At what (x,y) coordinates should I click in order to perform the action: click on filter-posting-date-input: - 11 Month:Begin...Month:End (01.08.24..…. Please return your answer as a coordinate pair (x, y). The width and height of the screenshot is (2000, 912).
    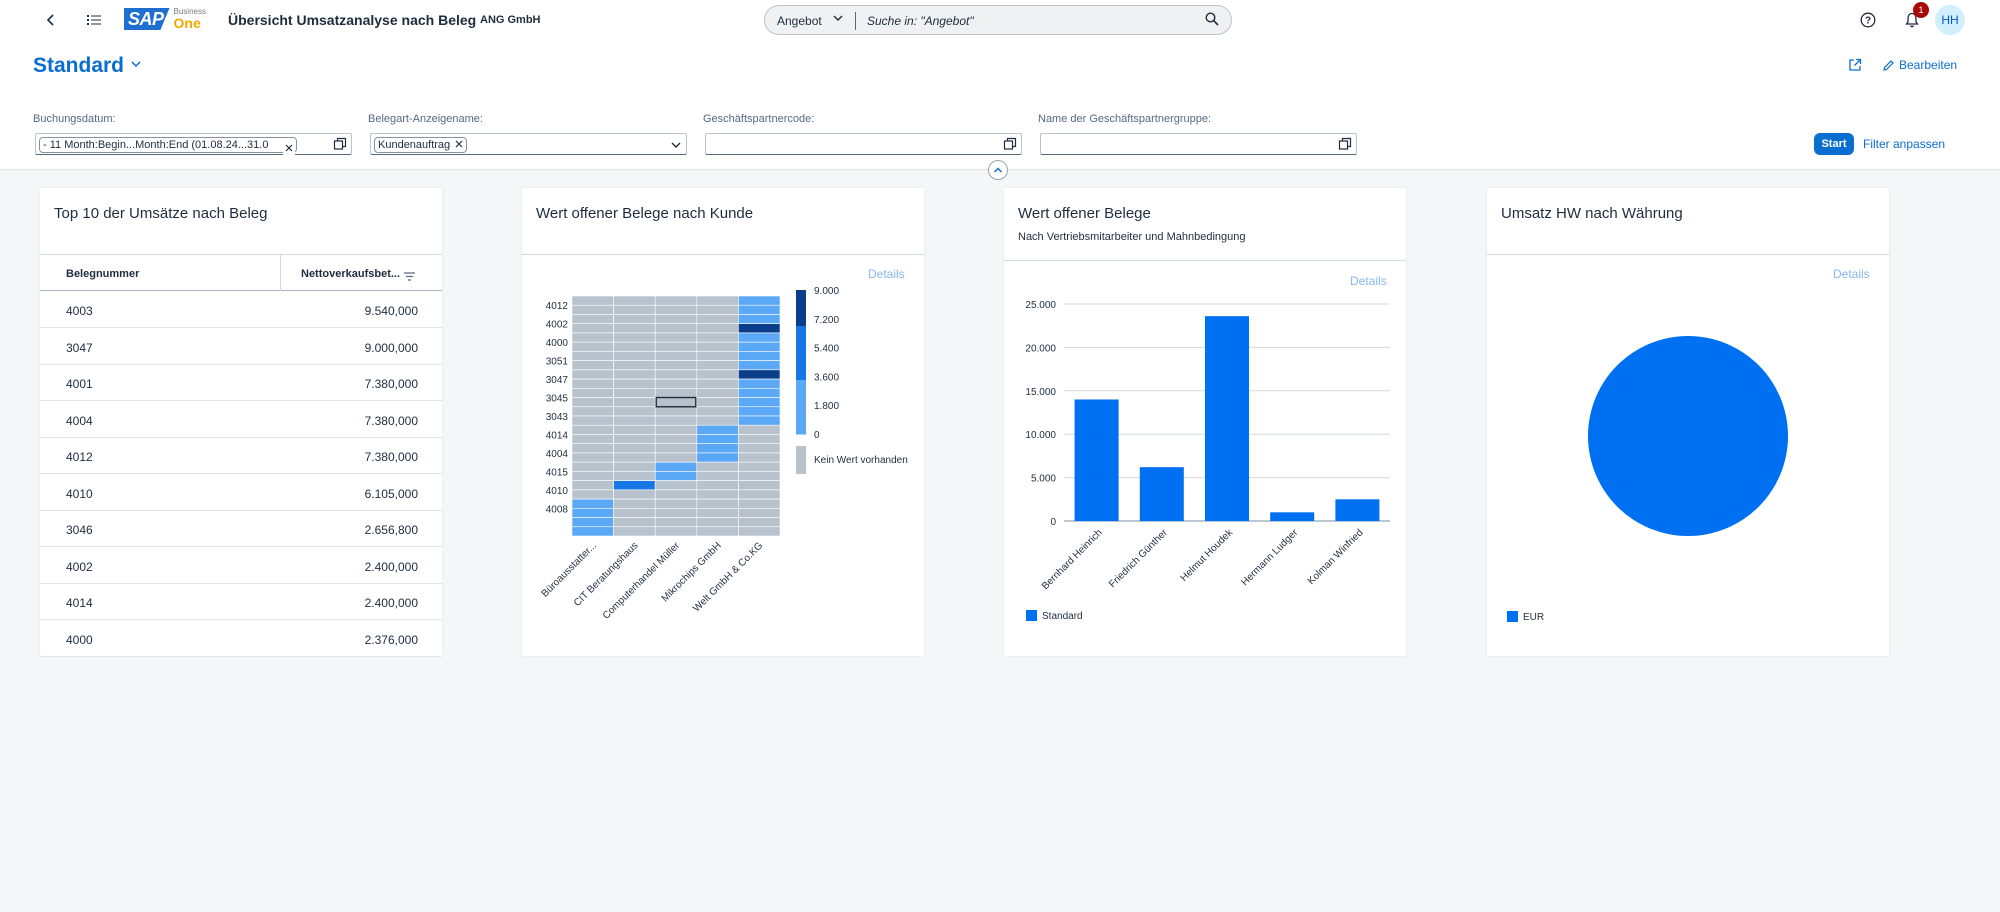
    Looking at the image, I should click on (193, 145).